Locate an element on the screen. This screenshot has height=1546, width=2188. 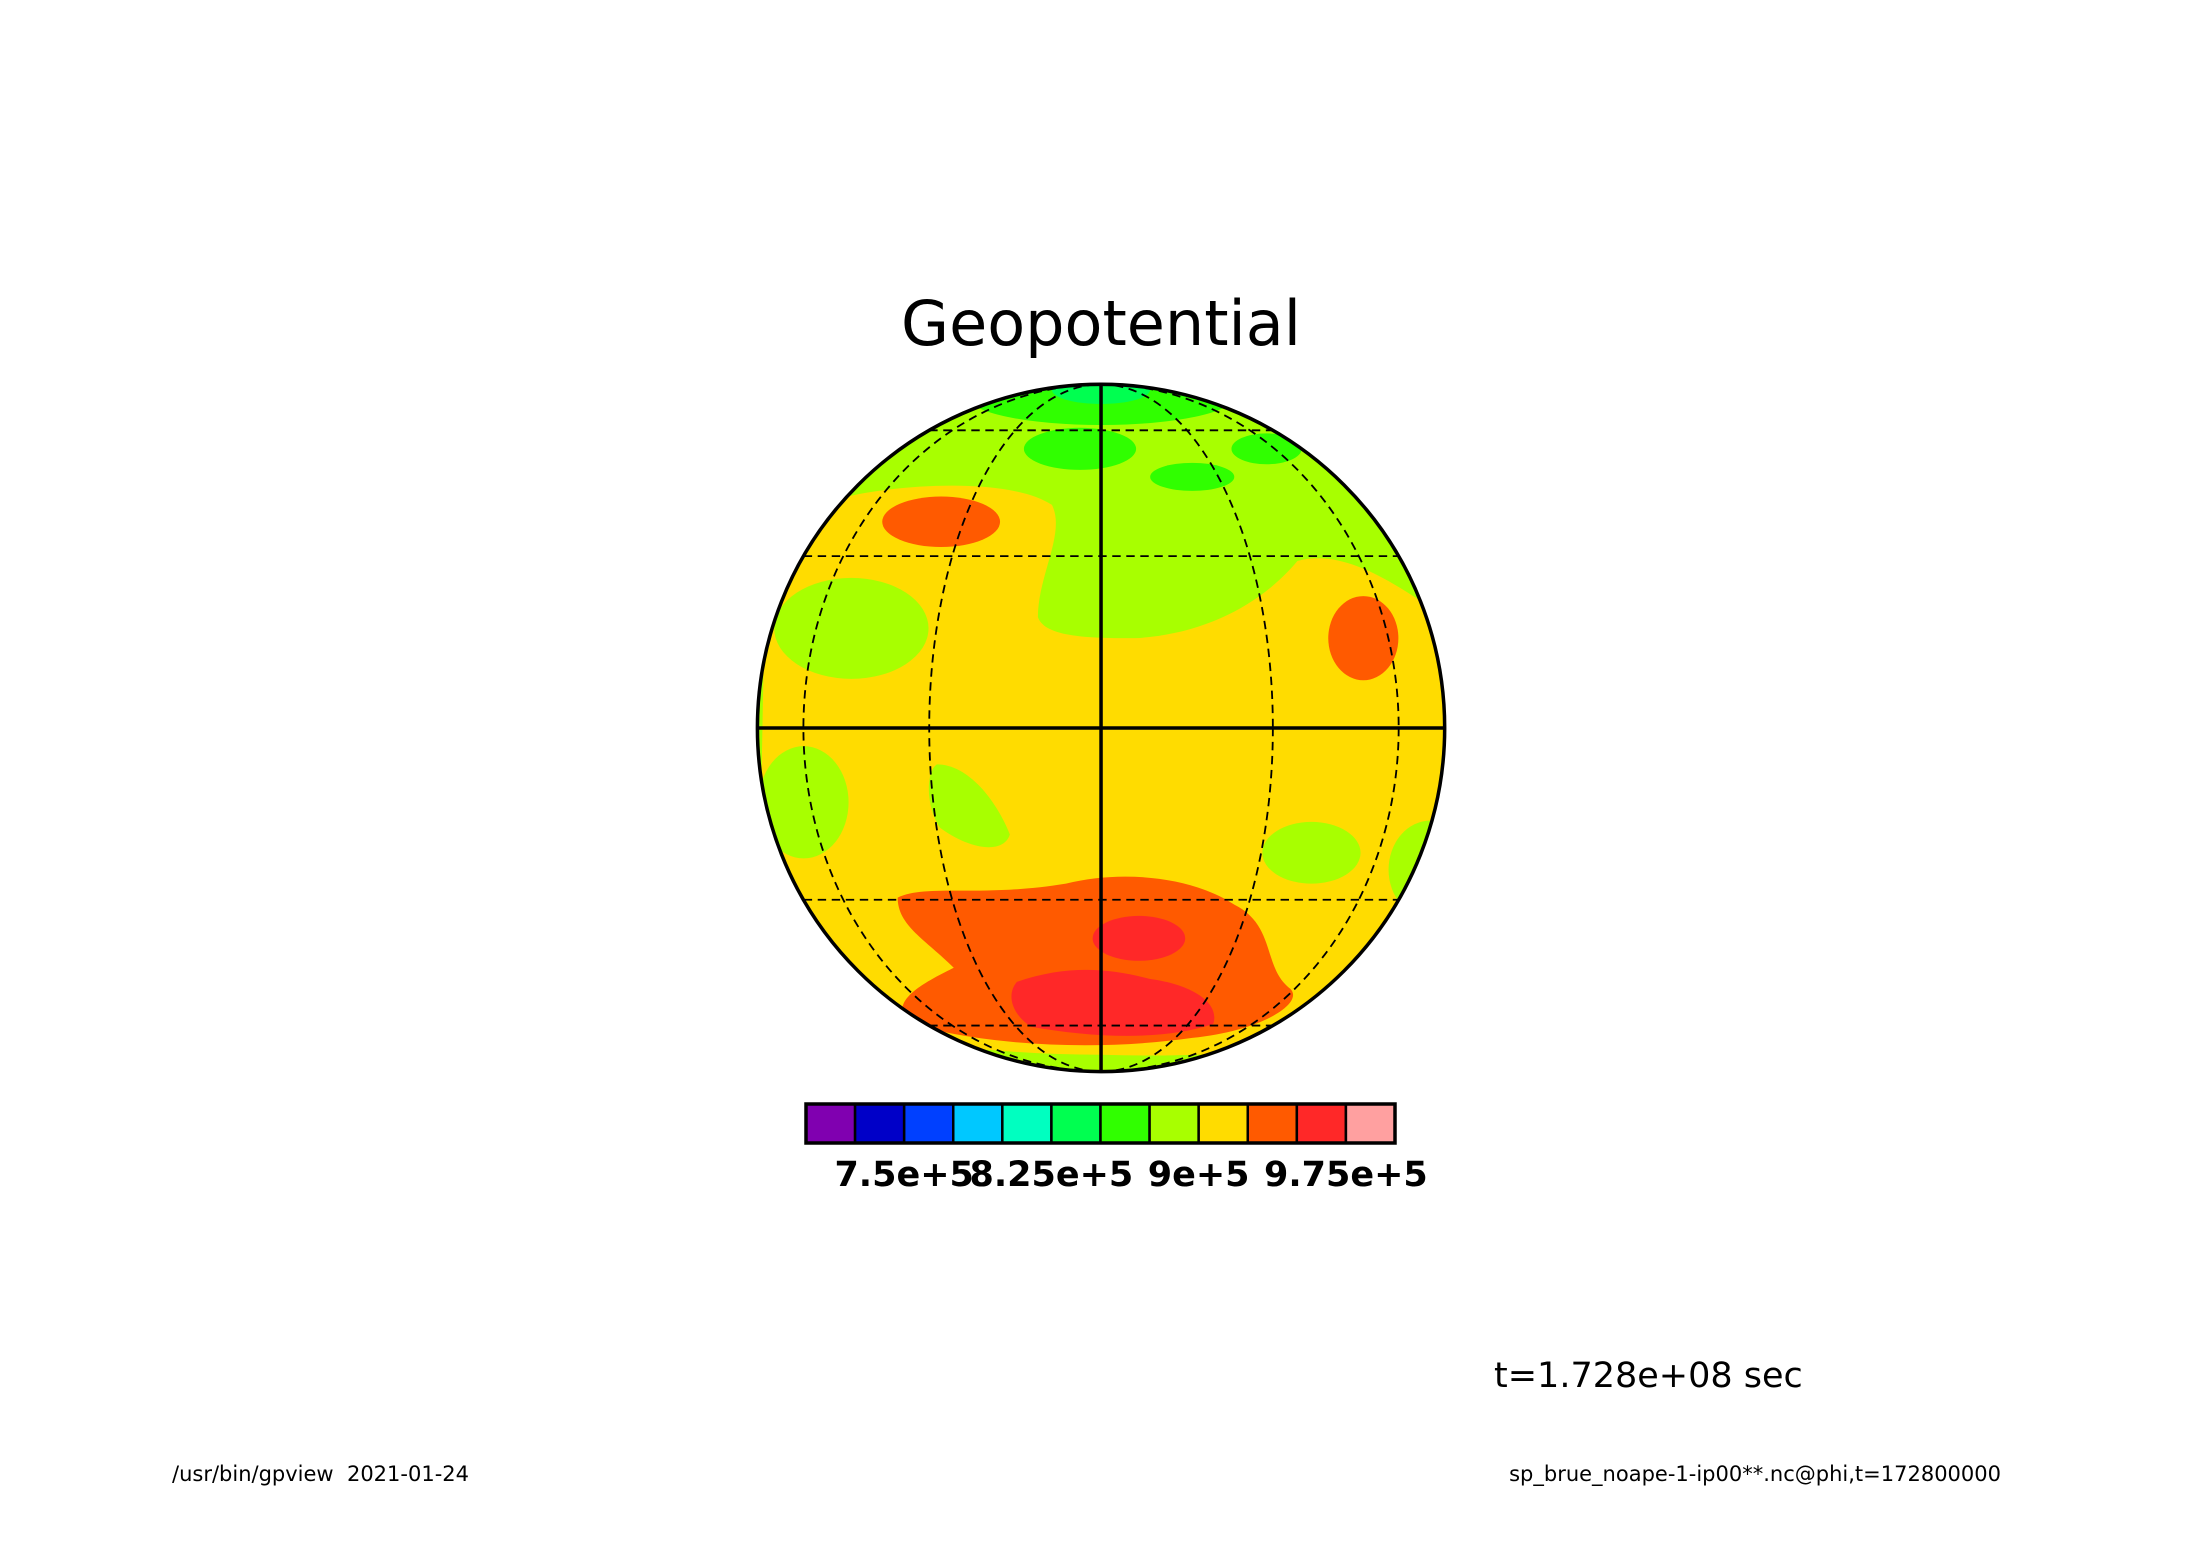
globe is located at coordinates (1101, 728).